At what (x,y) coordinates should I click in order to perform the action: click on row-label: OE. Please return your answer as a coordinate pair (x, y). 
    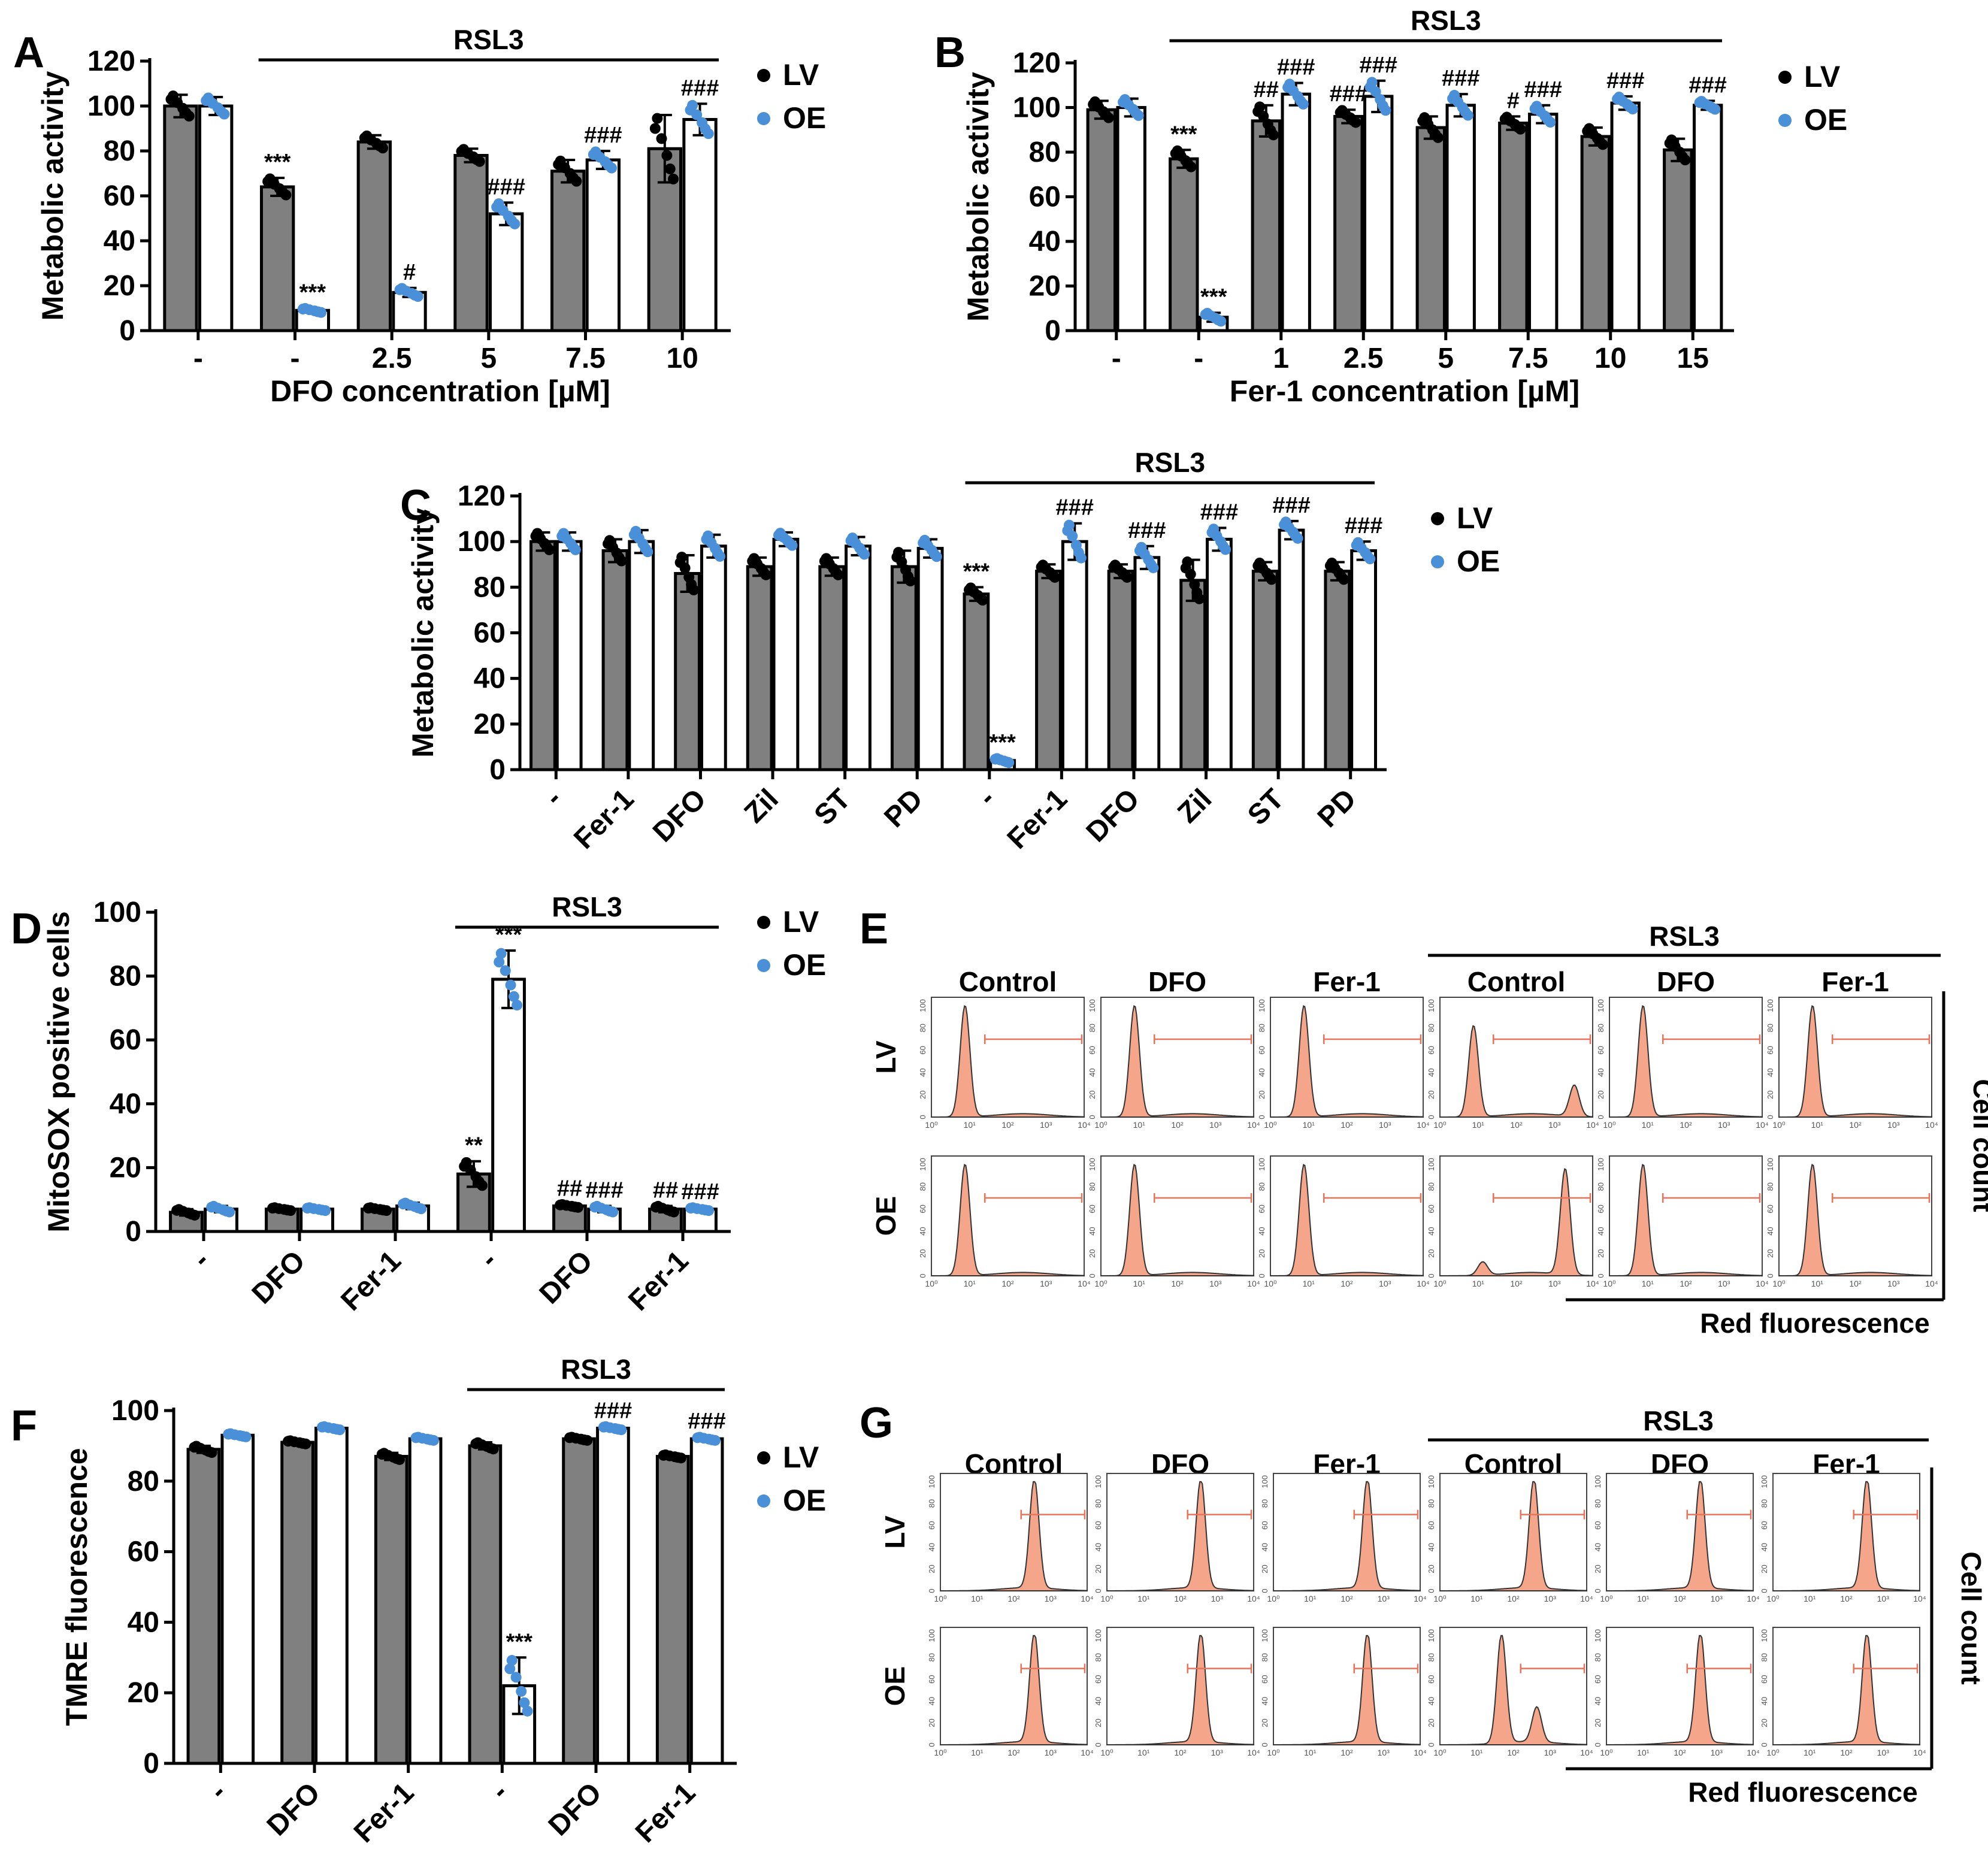
    Looking at the image, I should click on (885, 1216).